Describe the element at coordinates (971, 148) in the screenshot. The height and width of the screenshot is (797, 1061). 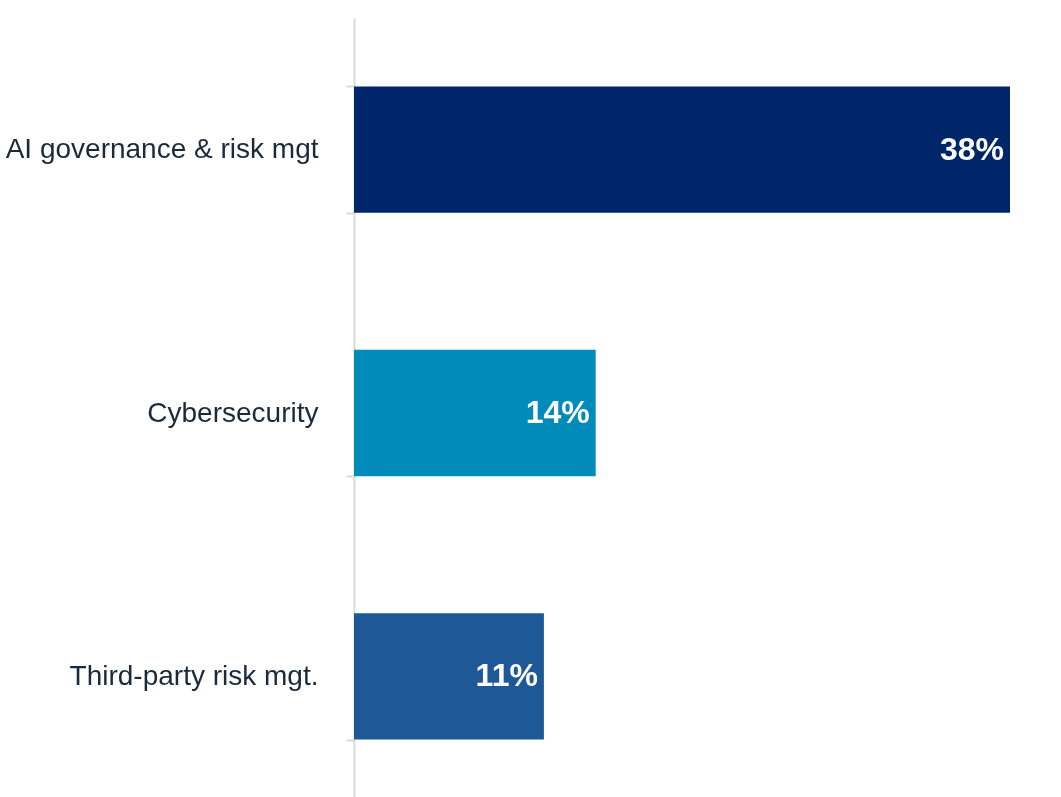
I see `data-label: 38%` at that location.